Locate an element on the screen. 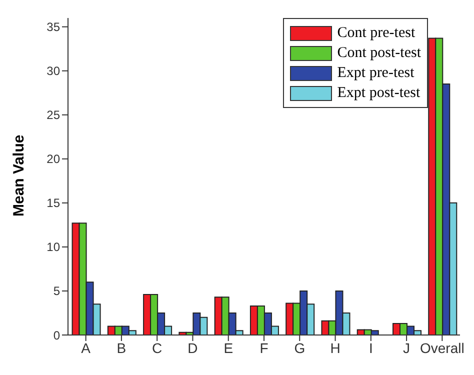  y-axis-title: Mean Value is located at coordinates (19, 175).